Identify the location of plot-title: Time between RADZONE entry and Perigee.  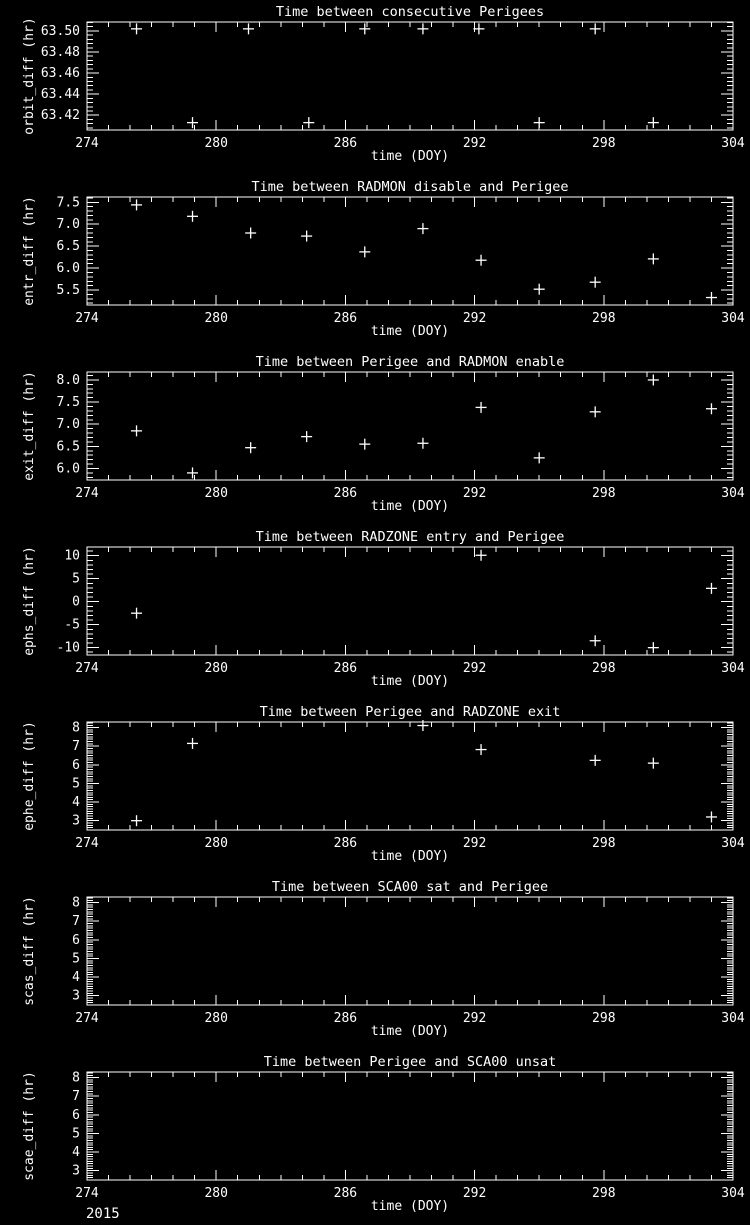
(410, 537).